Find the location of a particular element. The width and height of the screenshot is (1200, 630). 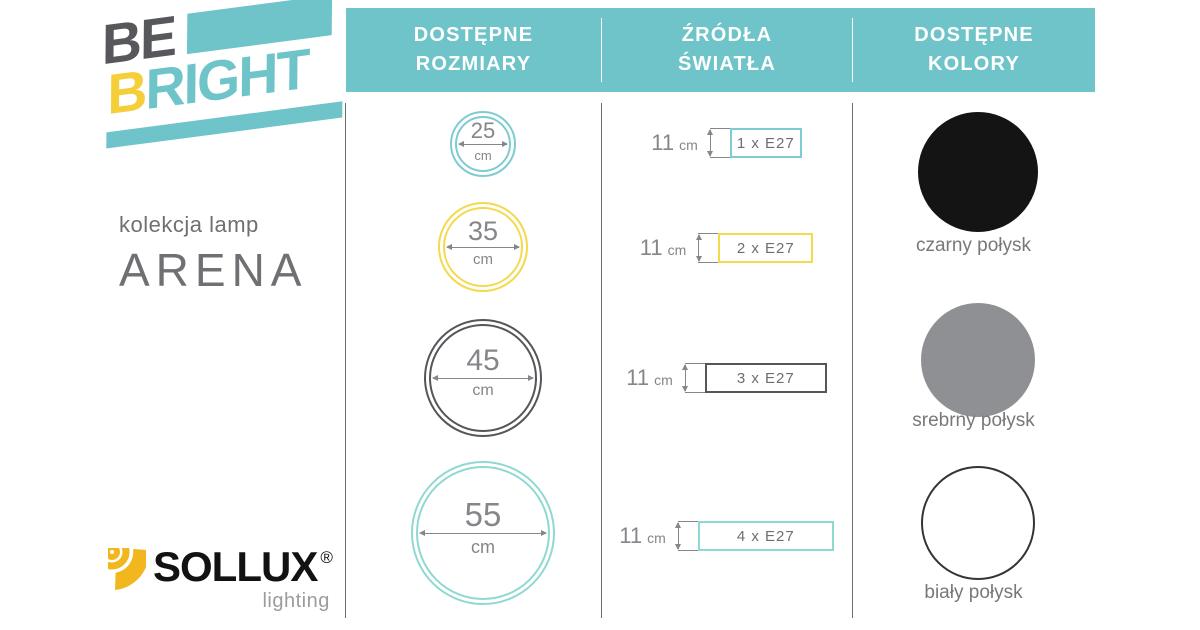

bulb-count-box: 3 x E27 is located at coordinates (765, 378).